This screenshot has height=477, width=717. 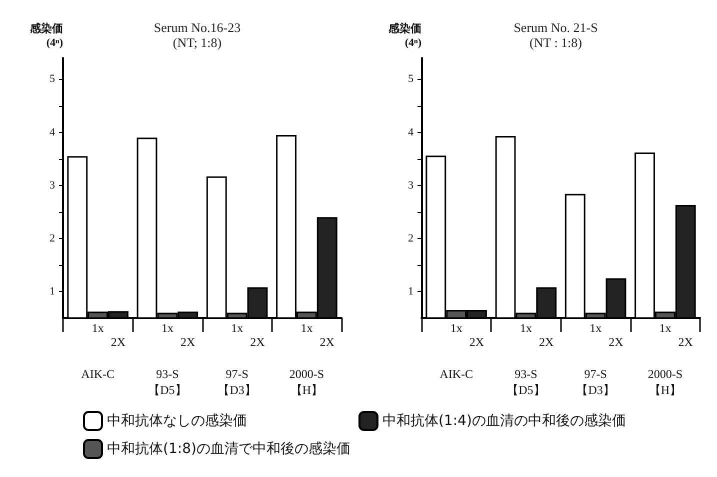 I want to click on legend-label: 中和抗体(1:8)の血清で中和後の感染価, so click(x=228, y=449).